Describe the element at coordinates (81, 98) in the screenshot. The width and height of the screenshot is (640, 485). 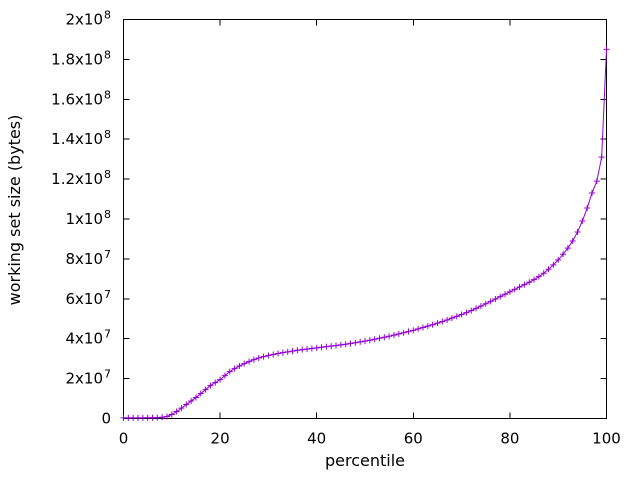
I see `y-tick-label: 1.6x10⁸` at that location.